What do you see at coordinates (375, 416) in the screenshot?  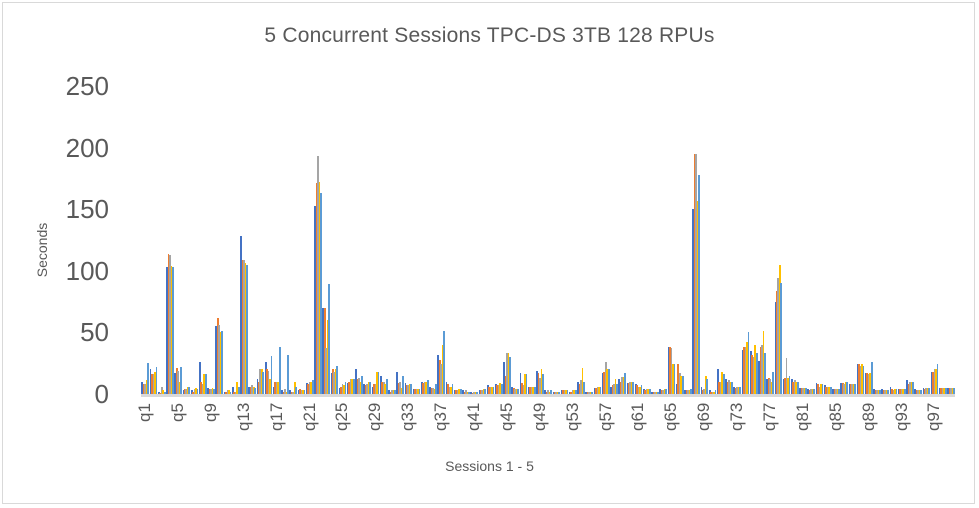 I see `x-tick-label: q29` at bounding box center [375, 416].